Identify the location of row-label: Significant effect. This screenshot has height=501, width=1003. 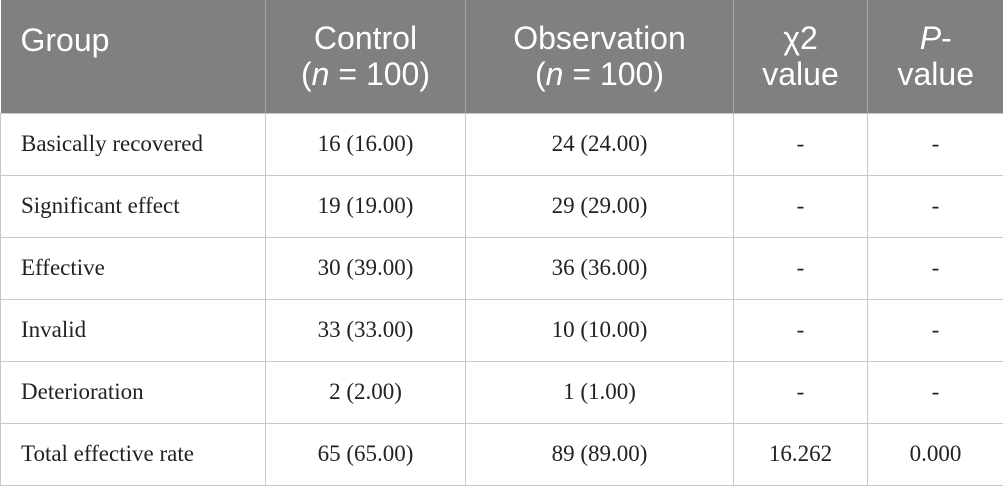
(133, 206).